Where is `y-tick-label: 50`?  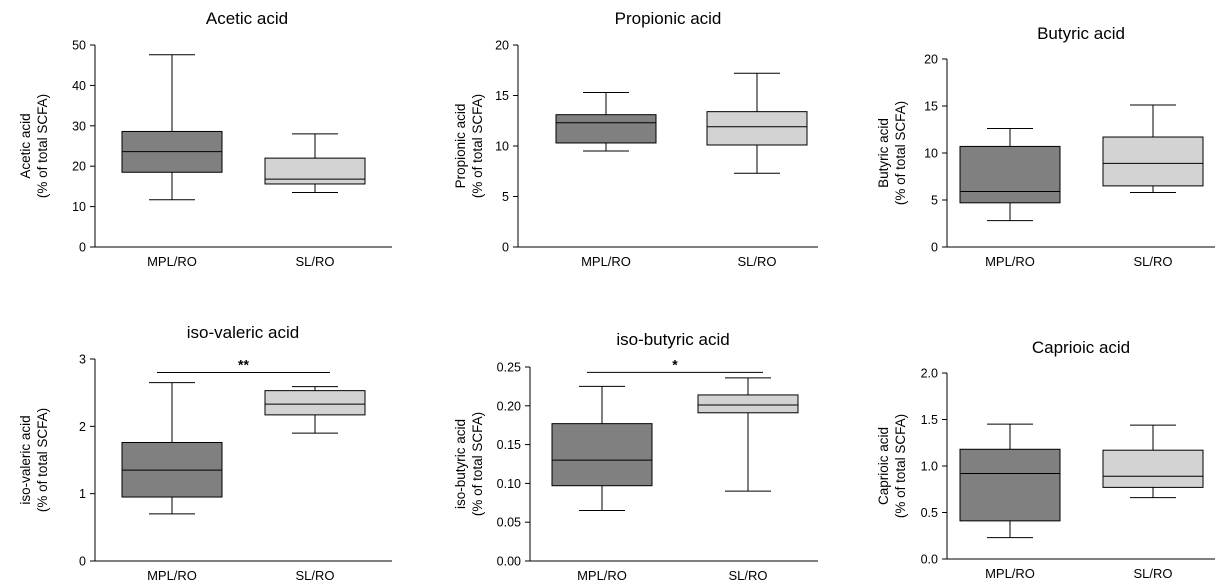
y-tick-label: 50 is located at coordinates (79, 46).